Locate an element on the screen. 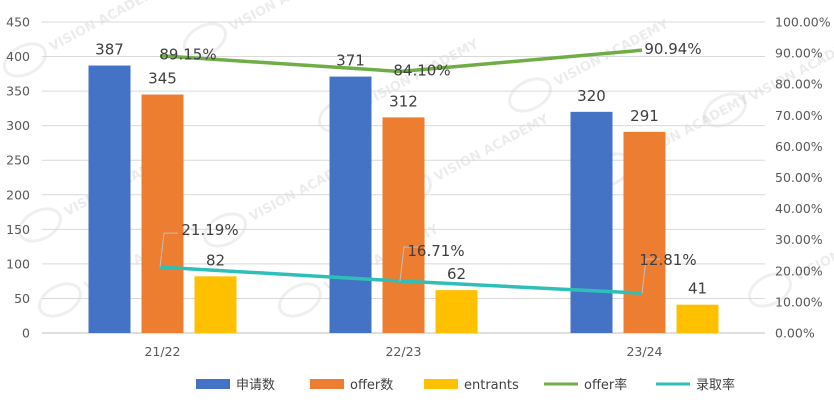  legend: 申请数 offer数 entrants offer率 录取率 is located at coordinates (465, 385).